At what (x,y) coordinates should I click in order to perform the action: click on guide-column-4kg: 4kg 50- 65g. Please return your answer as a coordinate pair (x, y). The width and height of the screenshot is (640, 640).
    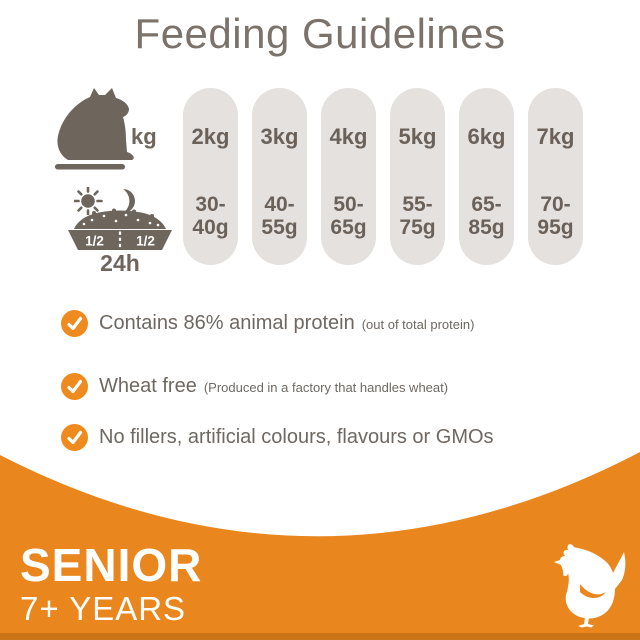
    Looking at the image, I should click on (348, 176).